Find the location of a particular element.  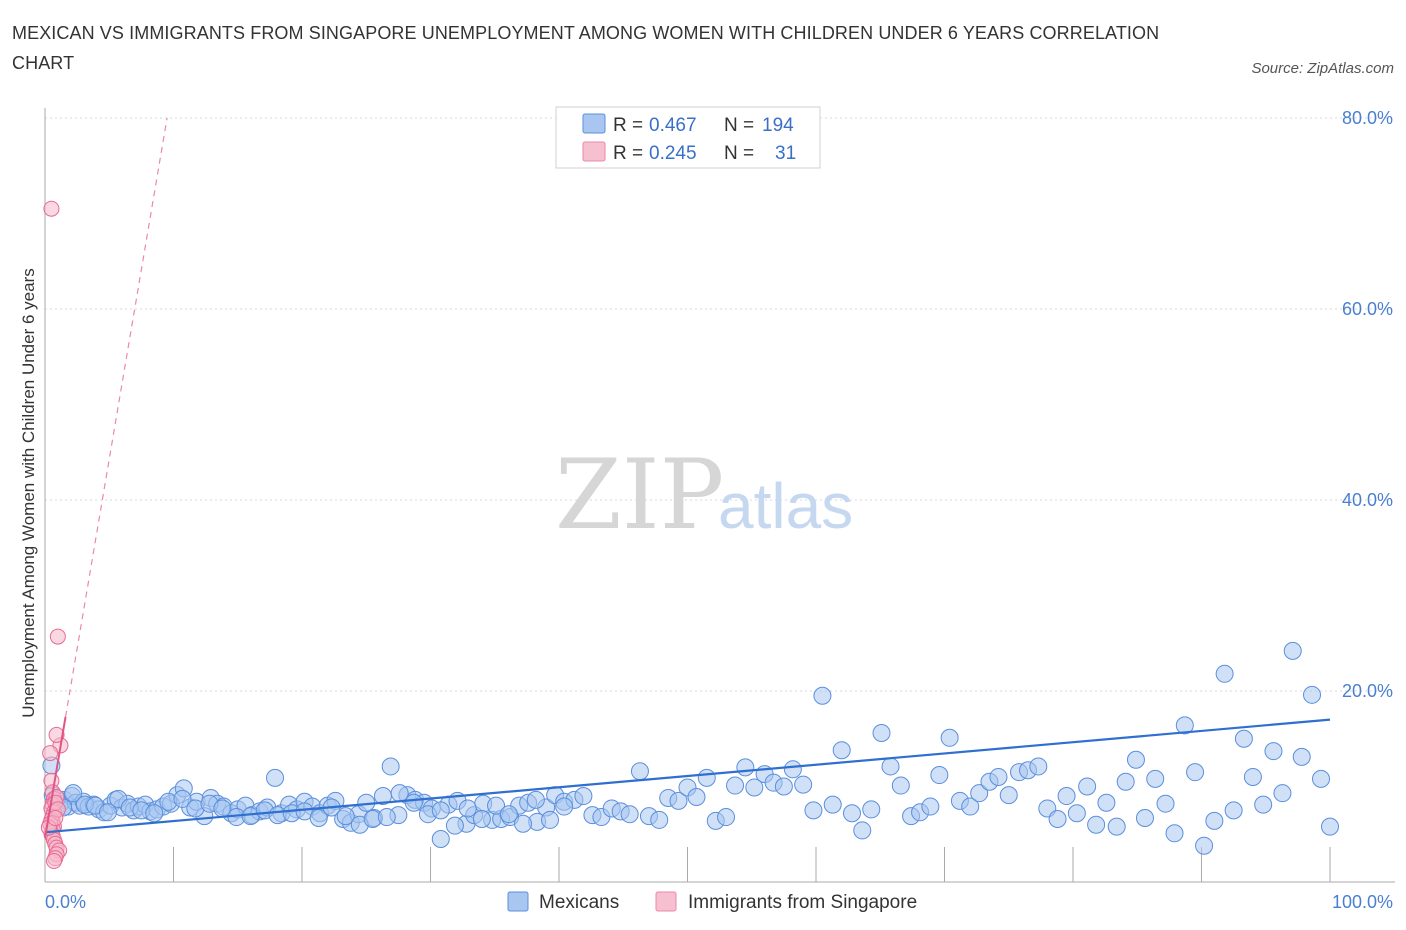

legend-n-value: 31 is located at coordinates (785, 153).